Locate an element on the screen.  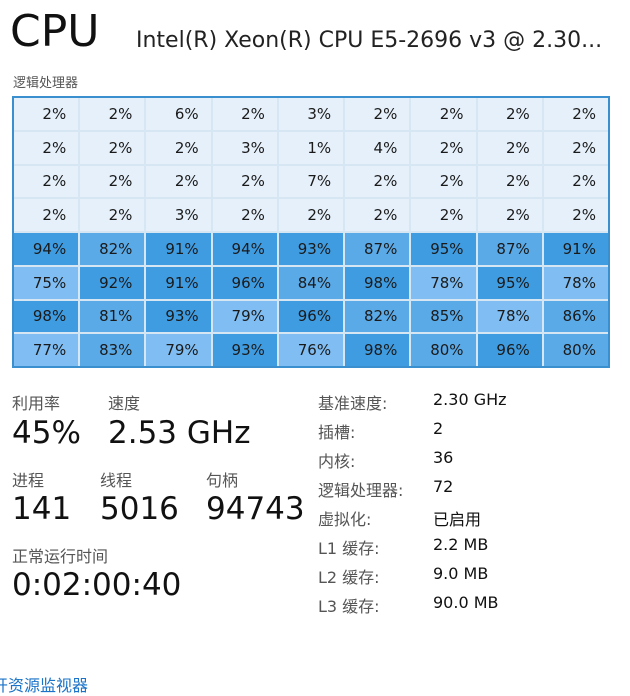
detail-sockets-value: 2 is located at coordinates (438, 428).